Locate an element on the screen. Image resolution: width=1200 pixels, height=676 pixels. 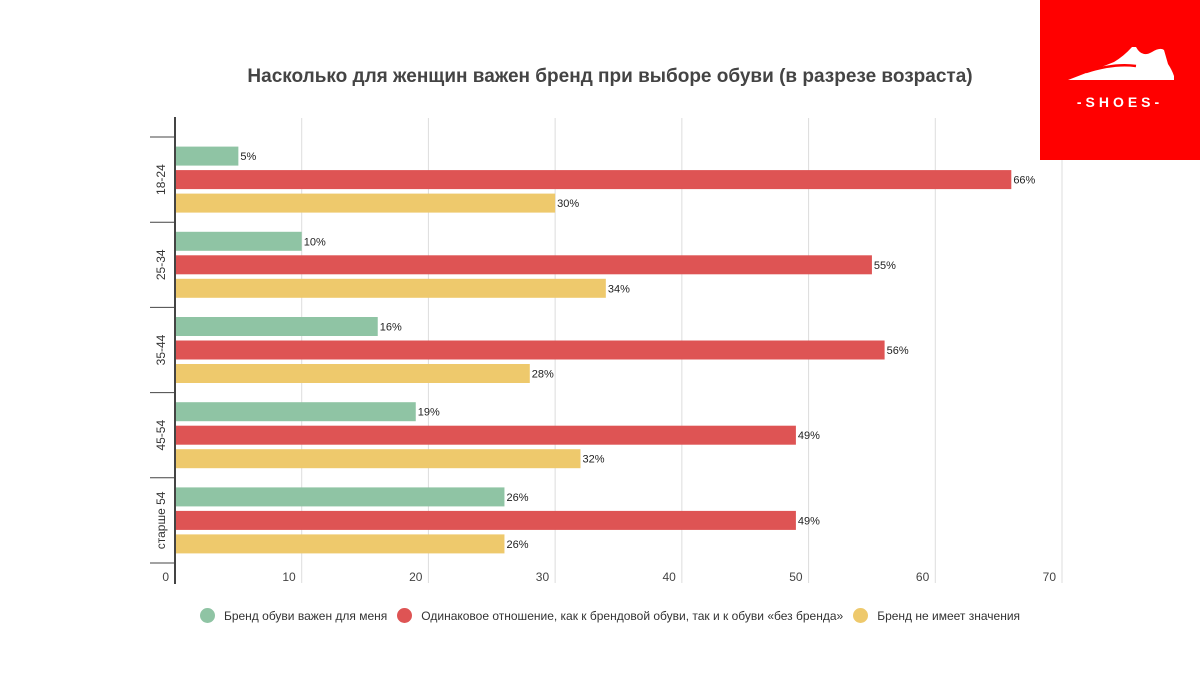
y-category-label: 35-44 is located at coordinates (161, 349).